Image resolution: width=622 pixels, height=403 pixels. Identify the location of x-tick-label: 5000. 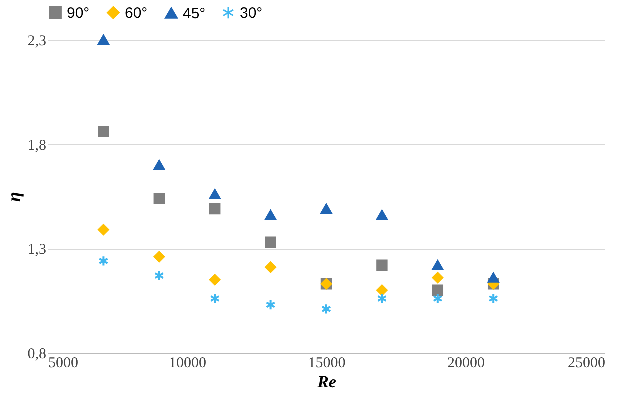
(63, 364).